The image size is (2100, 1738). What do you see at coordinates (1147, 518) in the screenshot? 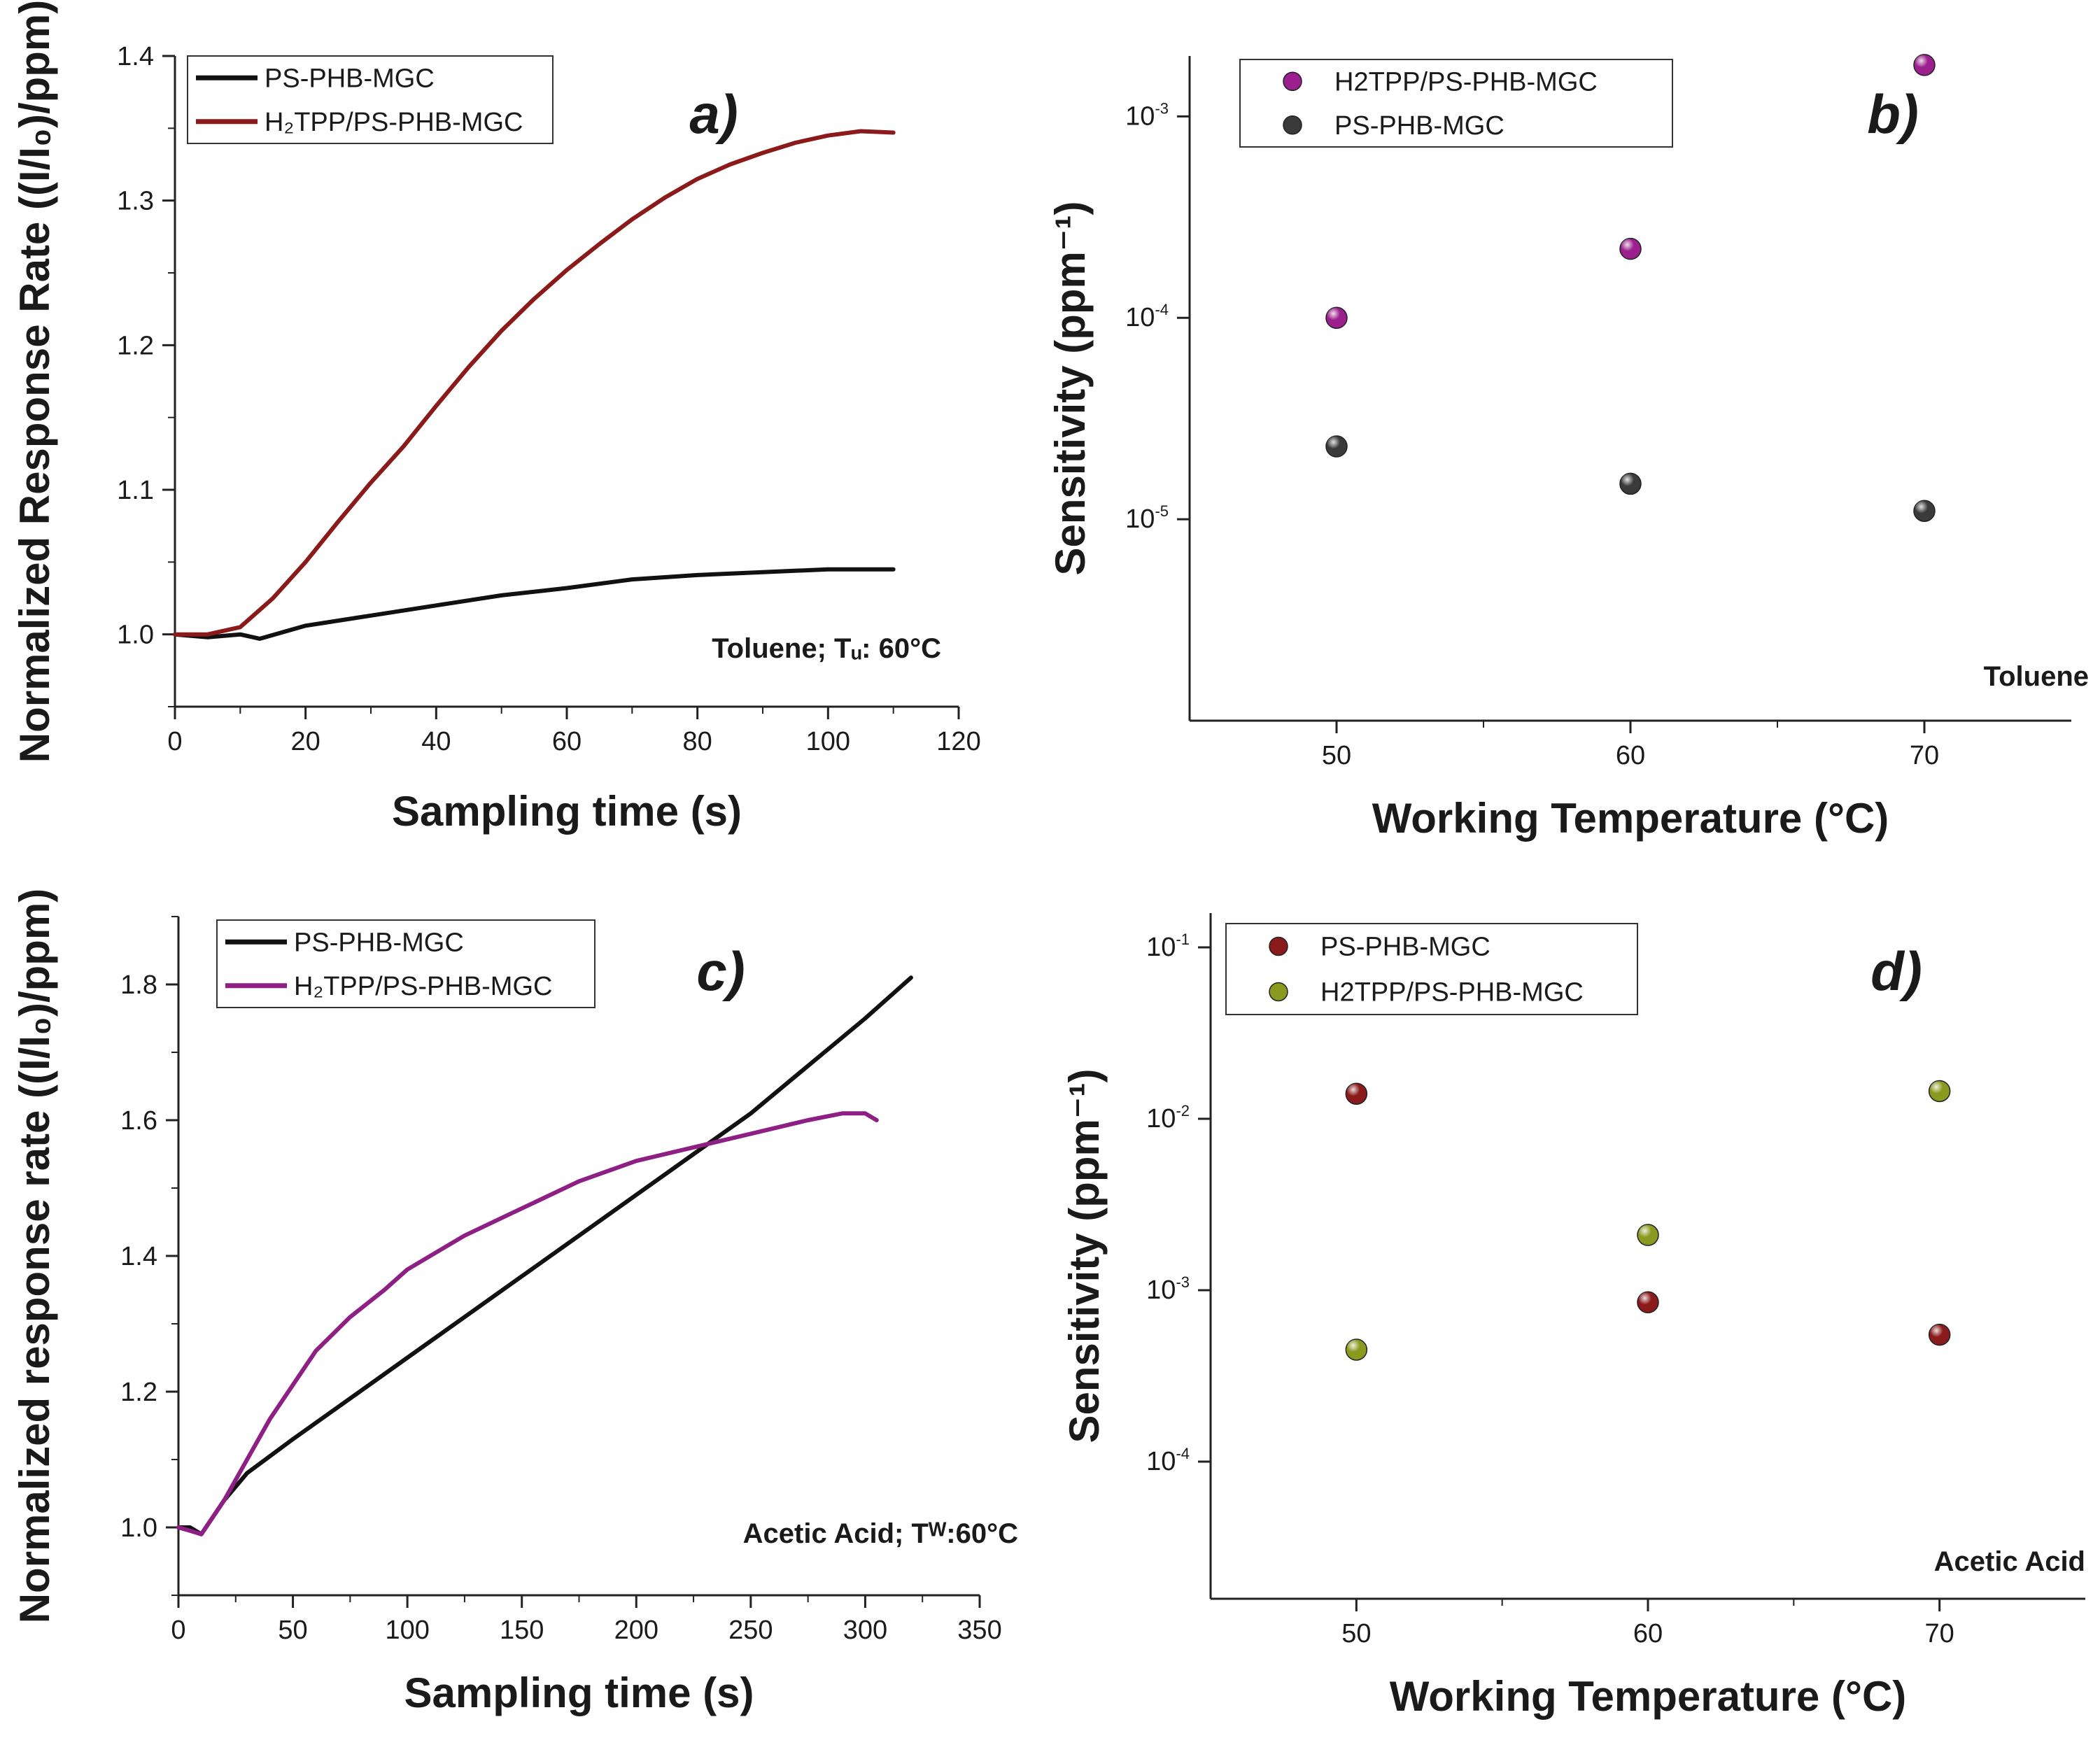
I see `y-tick-label: 10⁻⁵` at bounding box center [1147, 518].